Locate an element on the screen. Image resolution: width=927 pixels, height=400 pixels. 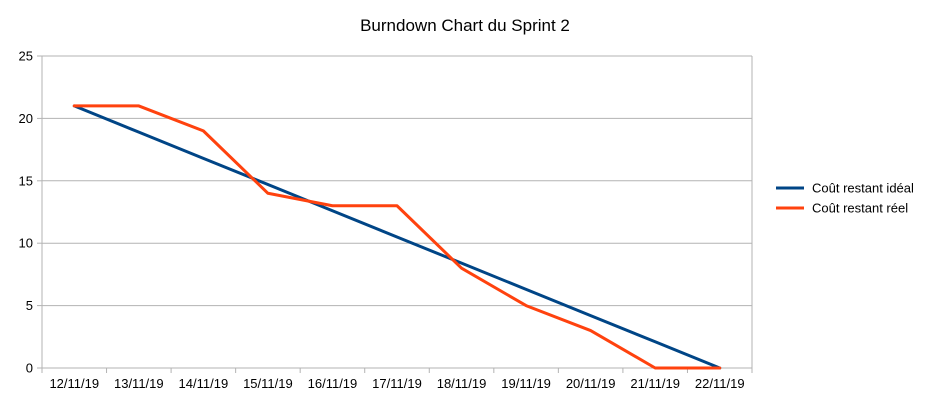
legend-label: Coût restant idéal is located at coordinates (863, 188).